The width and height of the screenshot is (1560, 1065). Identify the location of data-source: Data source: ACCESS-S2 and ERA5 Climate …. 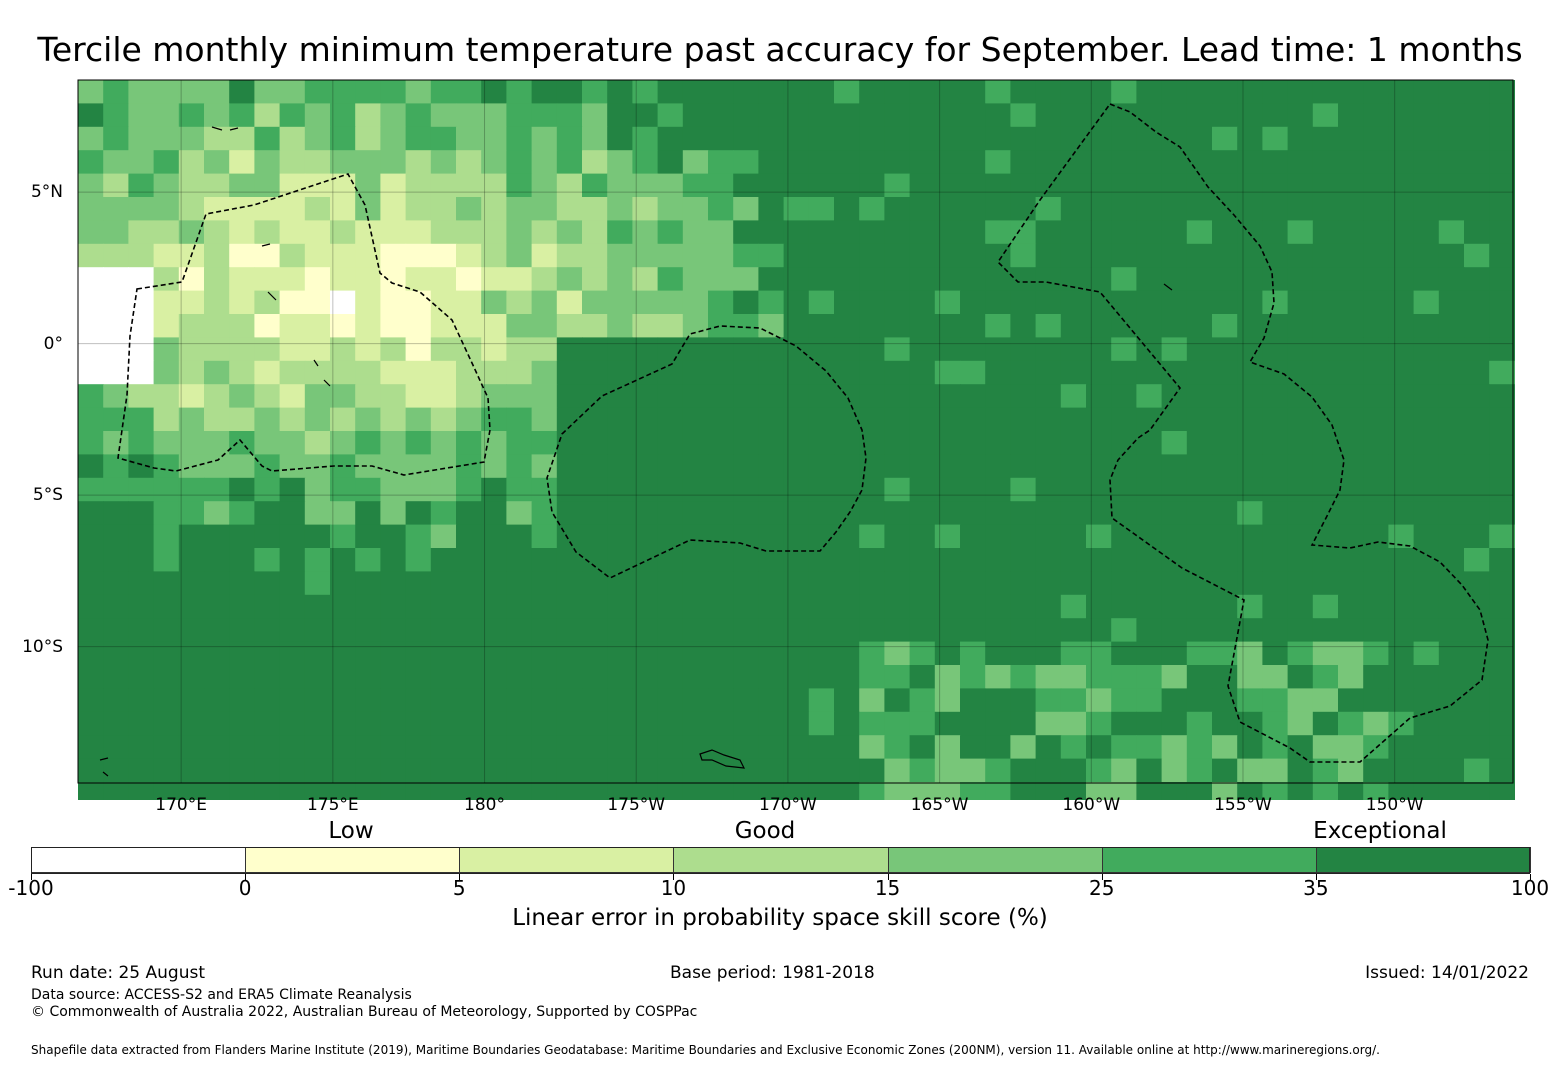
(221, 995).